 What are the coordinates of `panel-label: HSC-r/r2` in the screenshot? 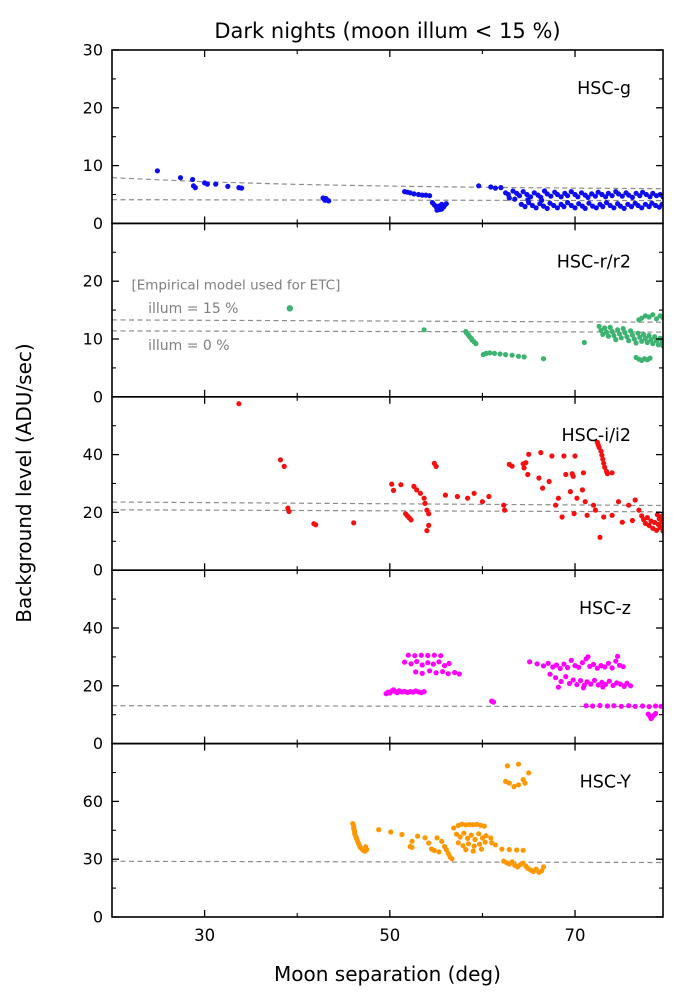 It's located at (594, 262).